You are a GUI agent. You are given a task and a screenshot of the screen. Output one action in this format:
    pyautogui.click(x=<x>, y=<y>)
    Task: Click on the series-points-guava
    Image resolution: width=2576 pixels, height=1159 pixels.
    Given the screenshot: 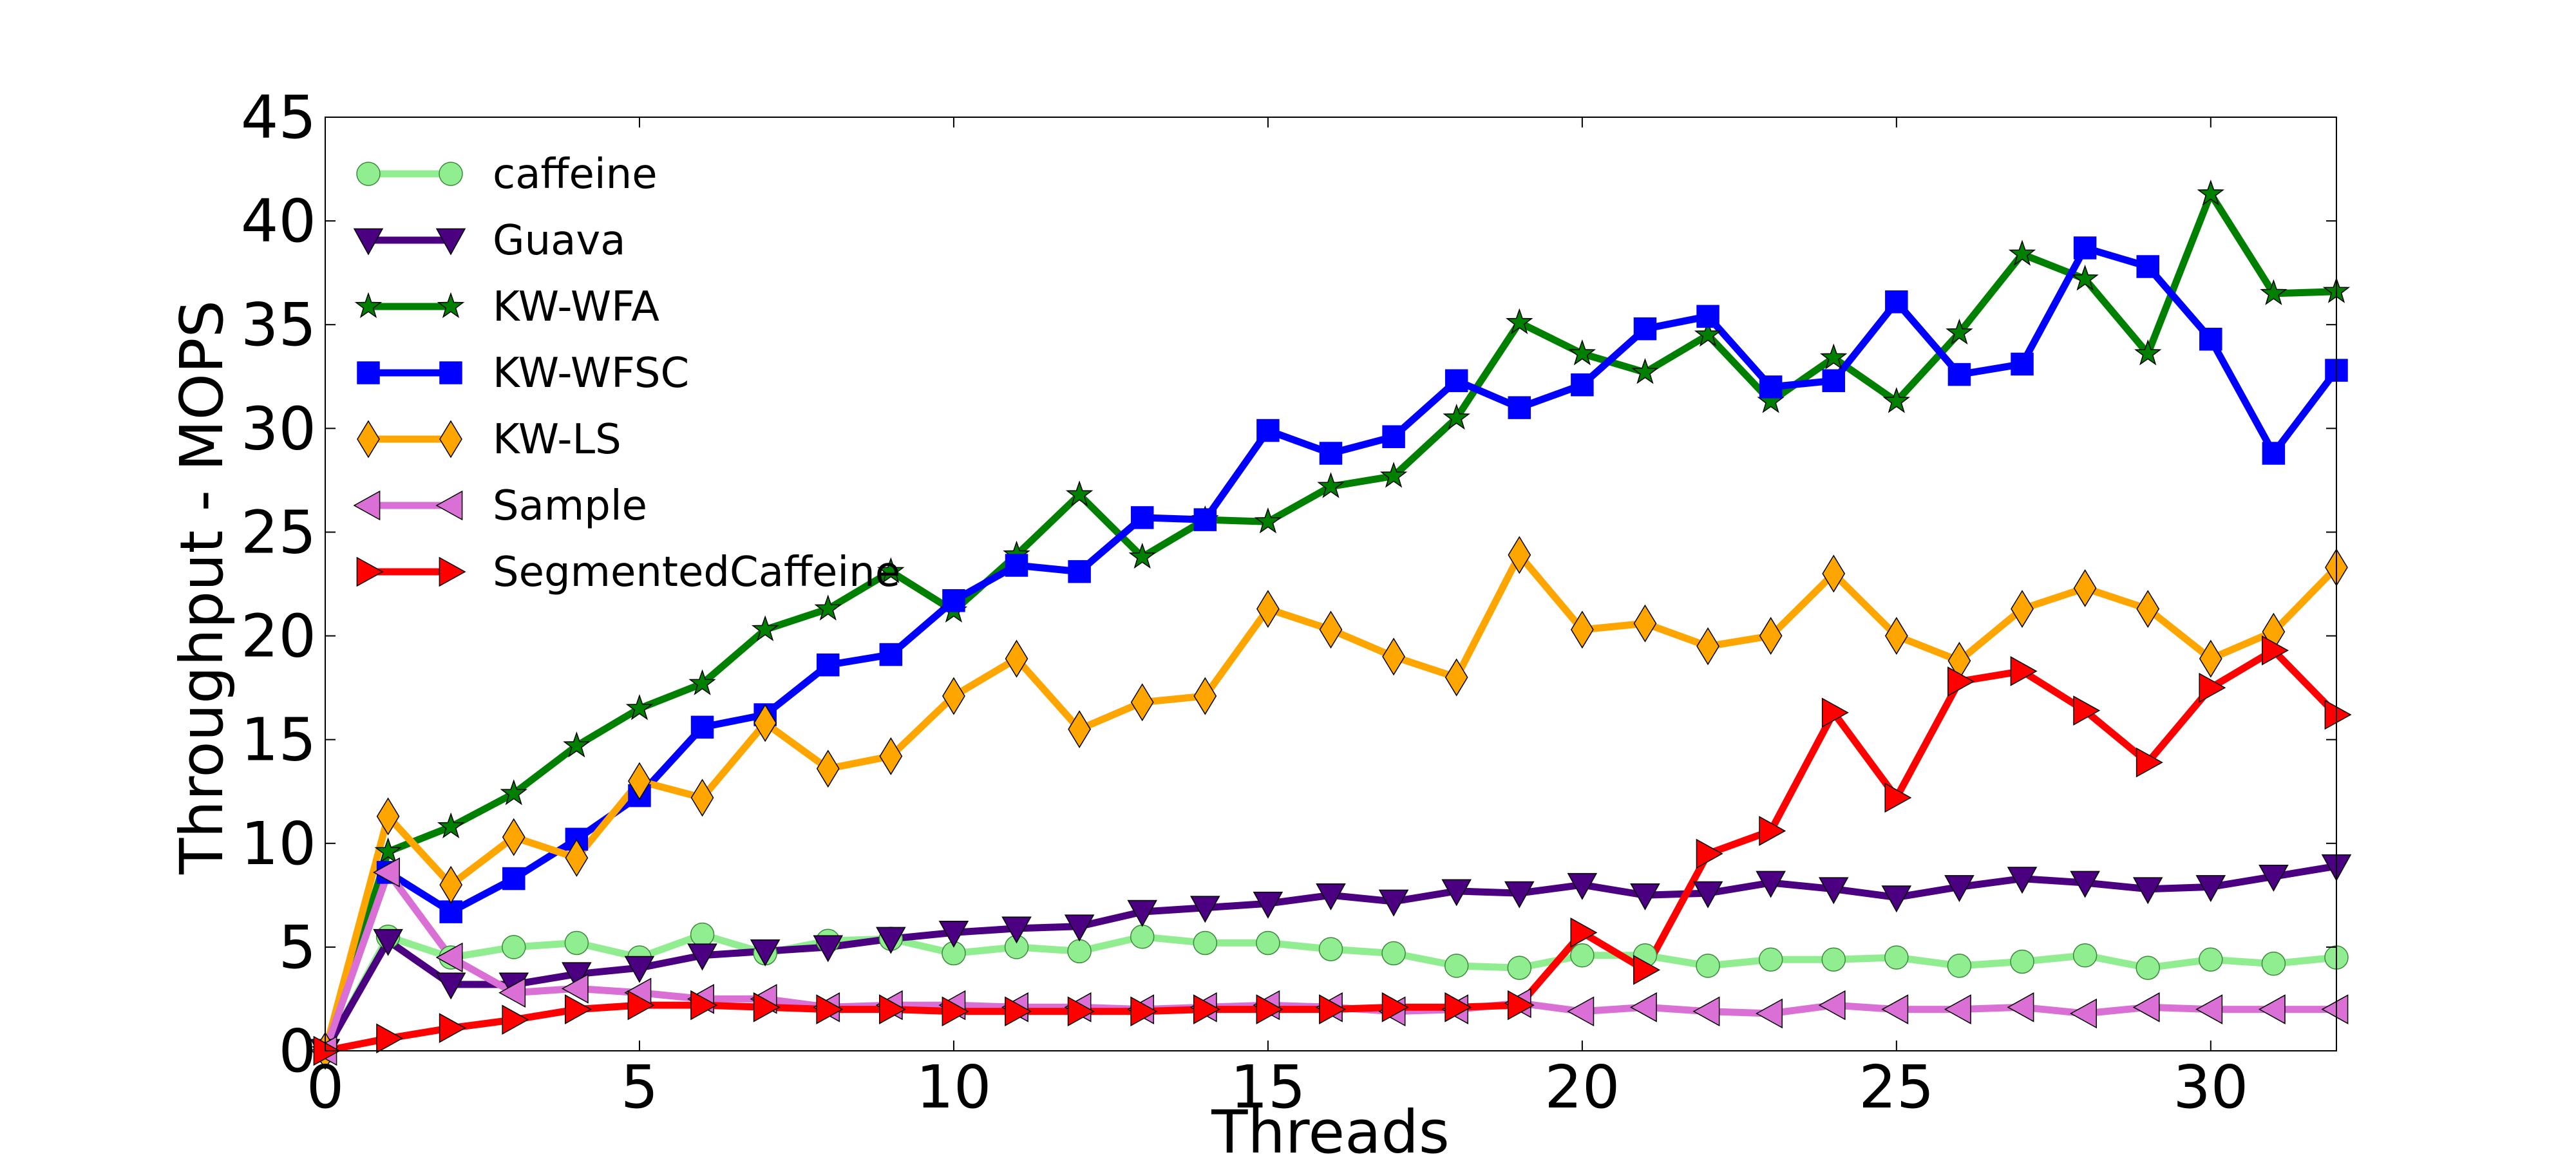 What is the action you would take?
    pyautogui.click(x=1331, y=960)
    